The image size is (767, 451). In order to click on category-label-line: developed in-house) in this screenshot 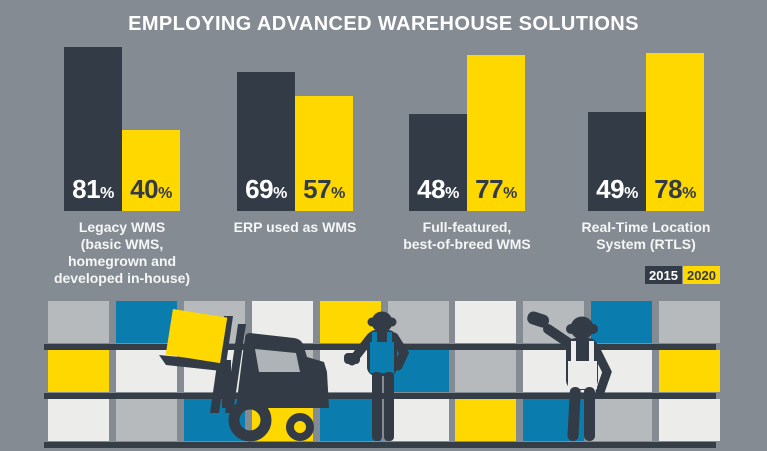, I will do `click(122, 278)`.